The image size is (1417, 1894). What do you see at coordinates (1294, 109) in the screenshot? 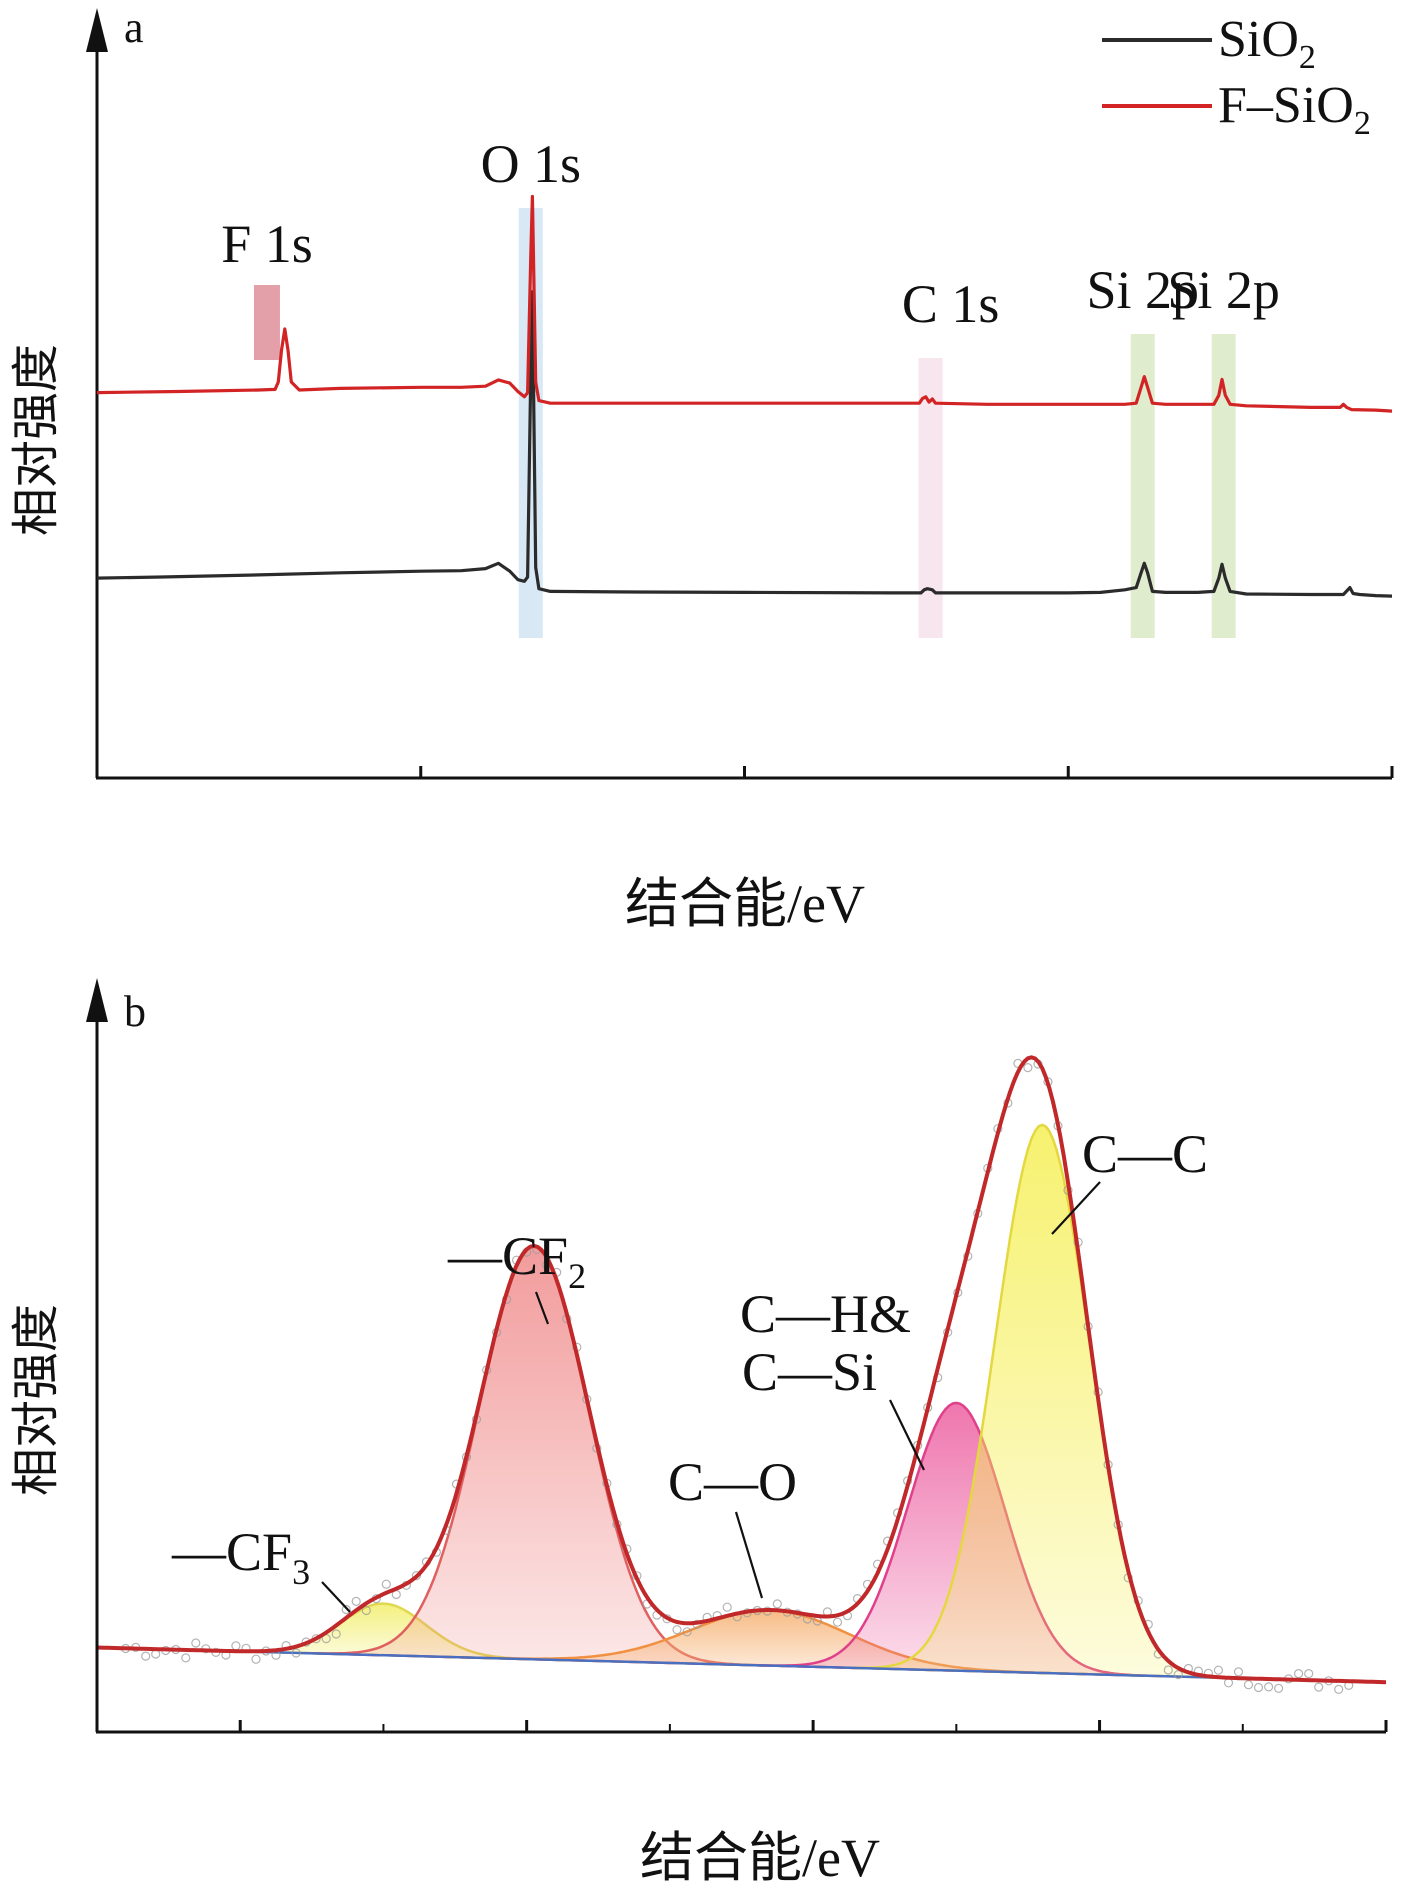
I see `legend-label: F–SiO2` at bounding box center [1294, 109].